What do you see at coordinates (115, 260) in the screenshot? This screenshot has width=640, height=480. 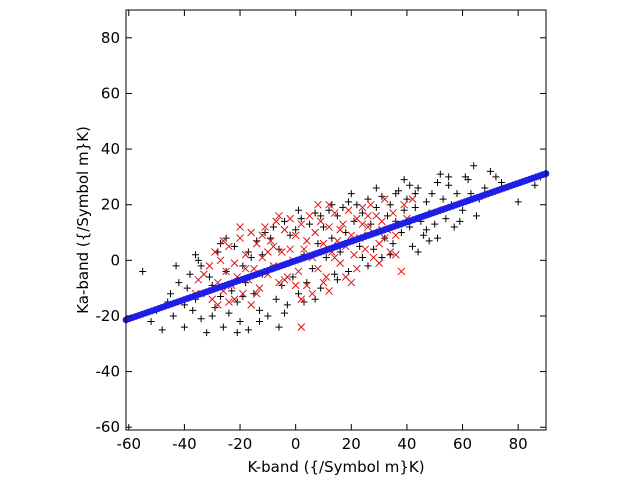 I see `y-tick-label: 0` at bounding box center [115, 260].